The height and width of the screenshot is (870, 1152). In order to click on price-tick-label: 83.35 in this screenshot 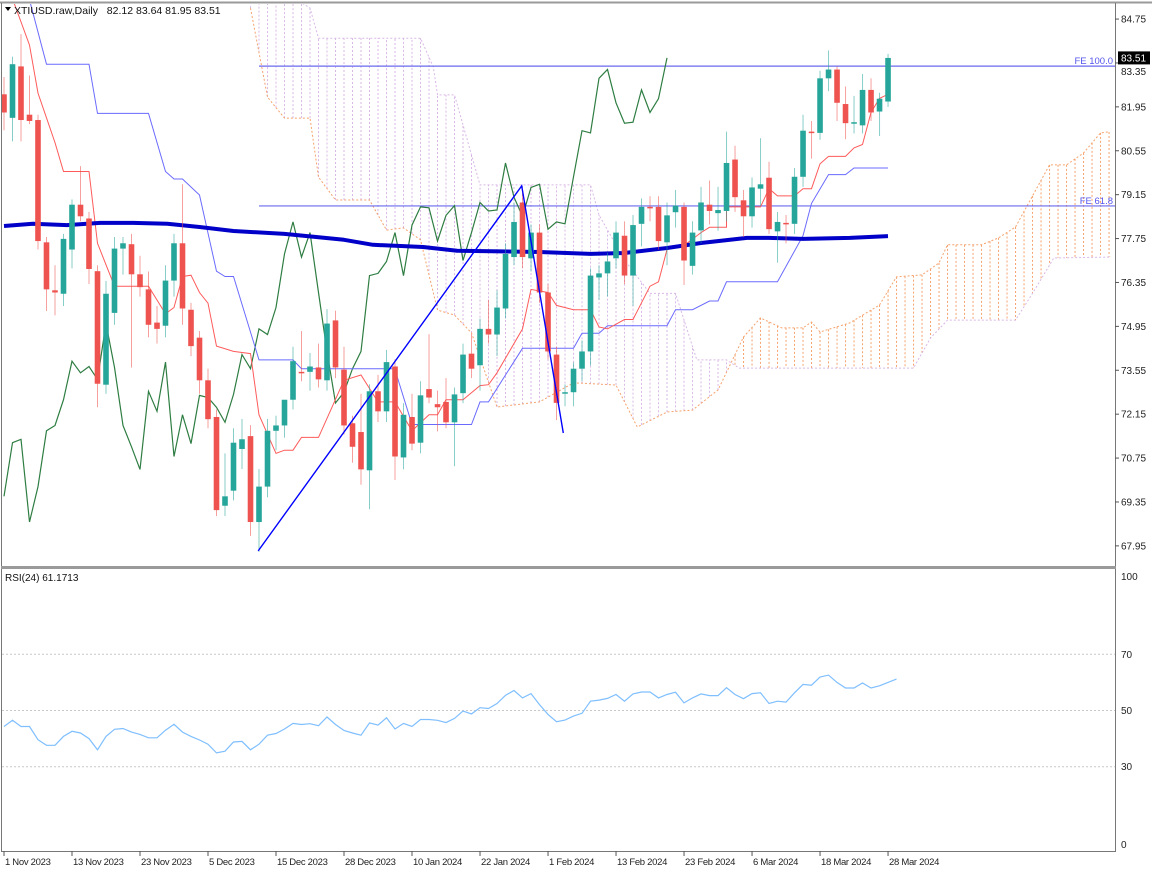, I will do `click(1133, 72)`.